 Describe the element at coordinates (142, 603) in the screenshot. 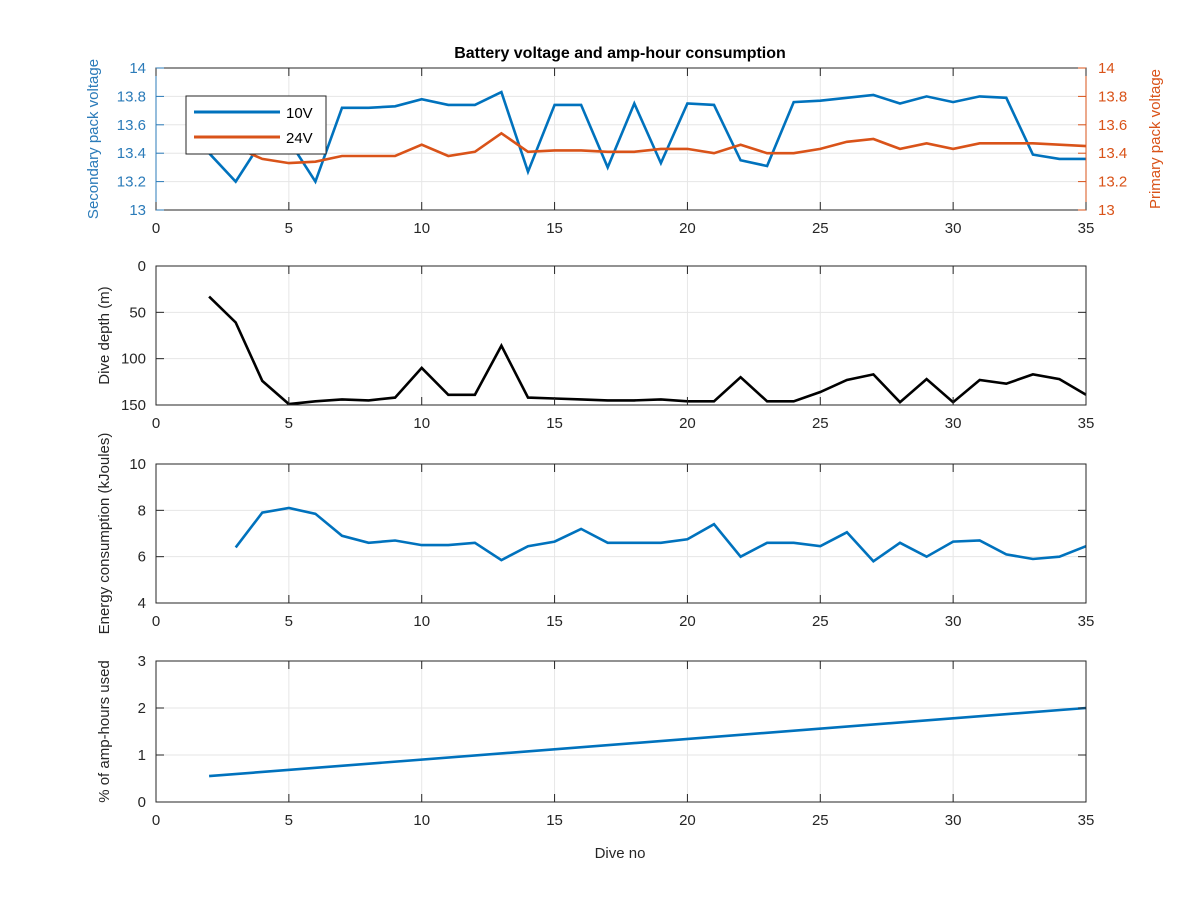

I see `y-tick-label: 4` at that location.